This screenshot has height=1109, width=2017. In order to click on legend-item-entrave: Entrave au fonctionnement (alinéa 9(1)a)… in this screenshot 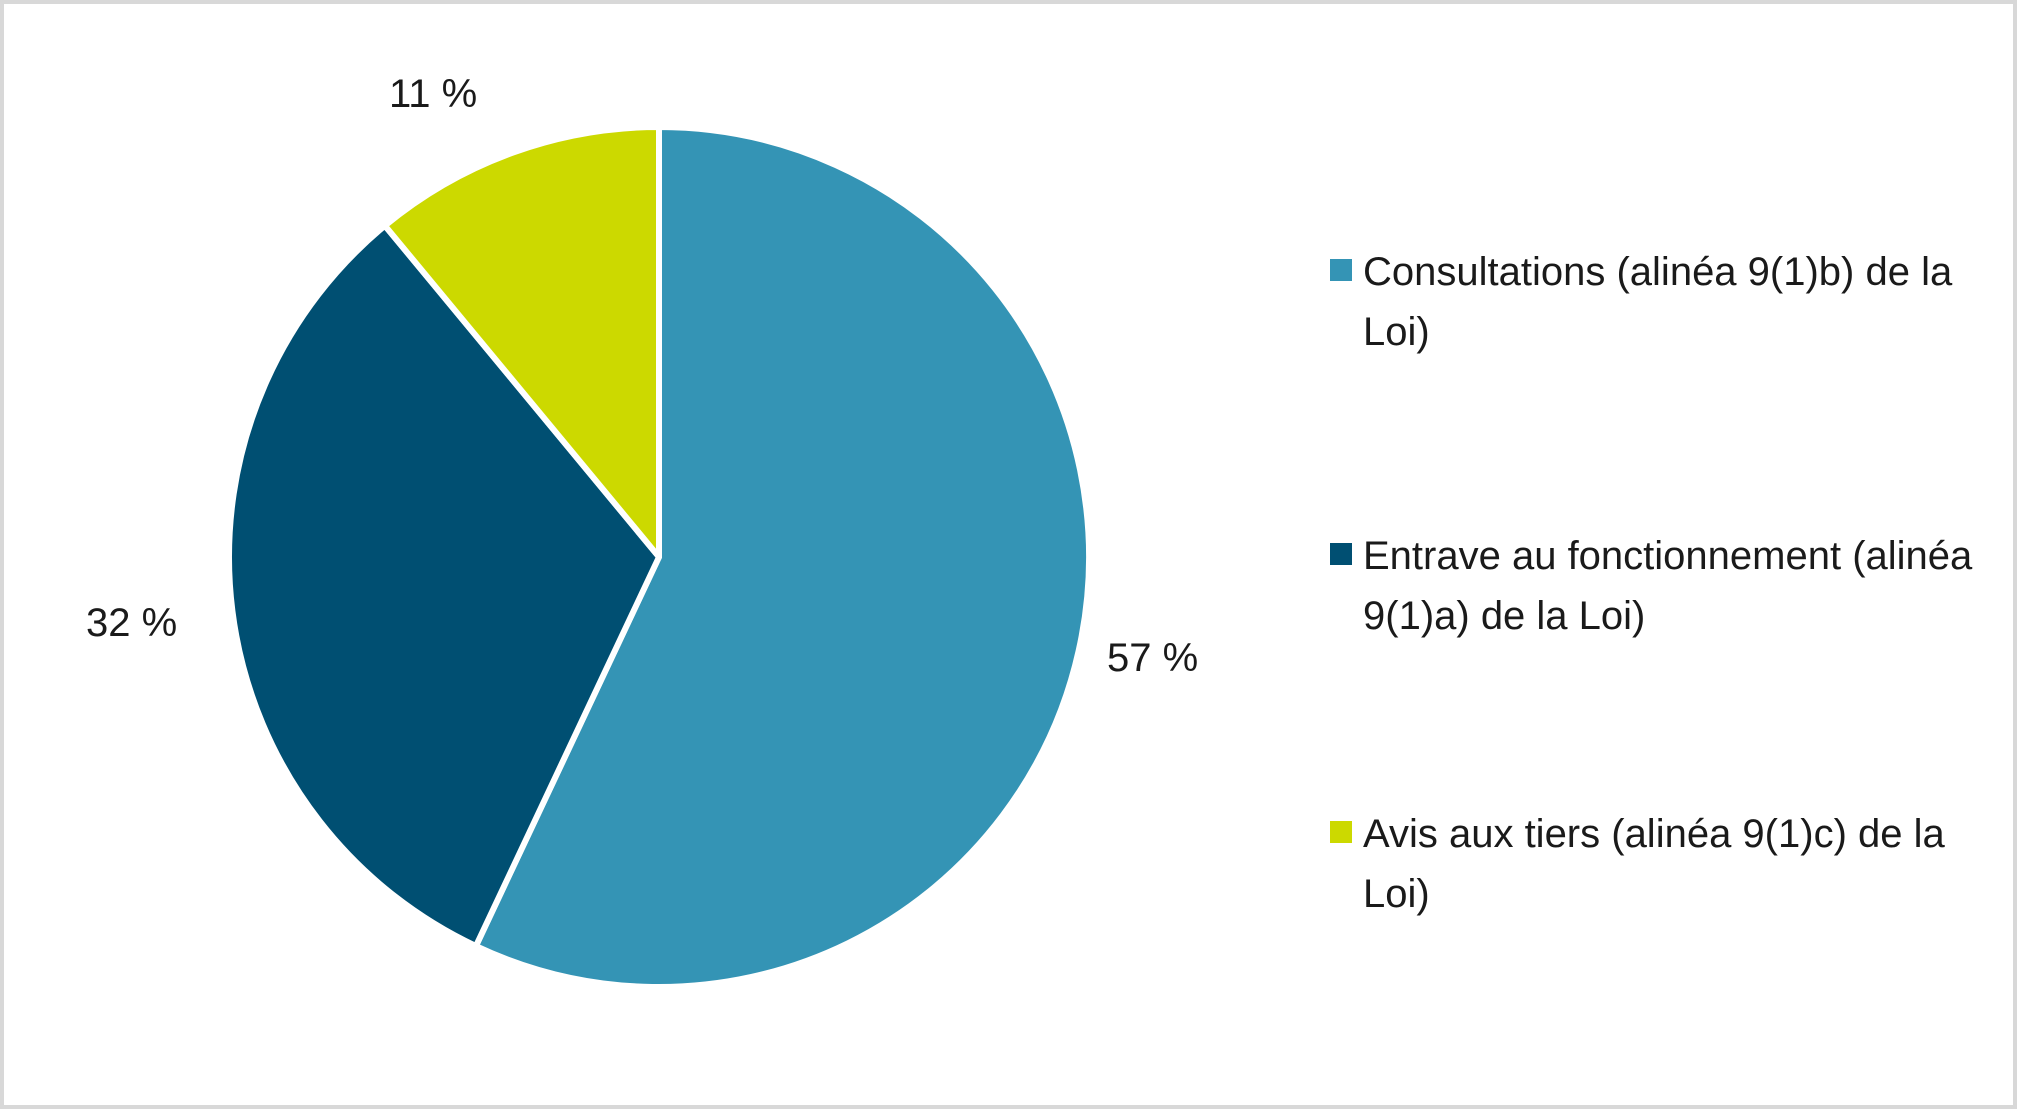, I will do `click(1671, 586)`.